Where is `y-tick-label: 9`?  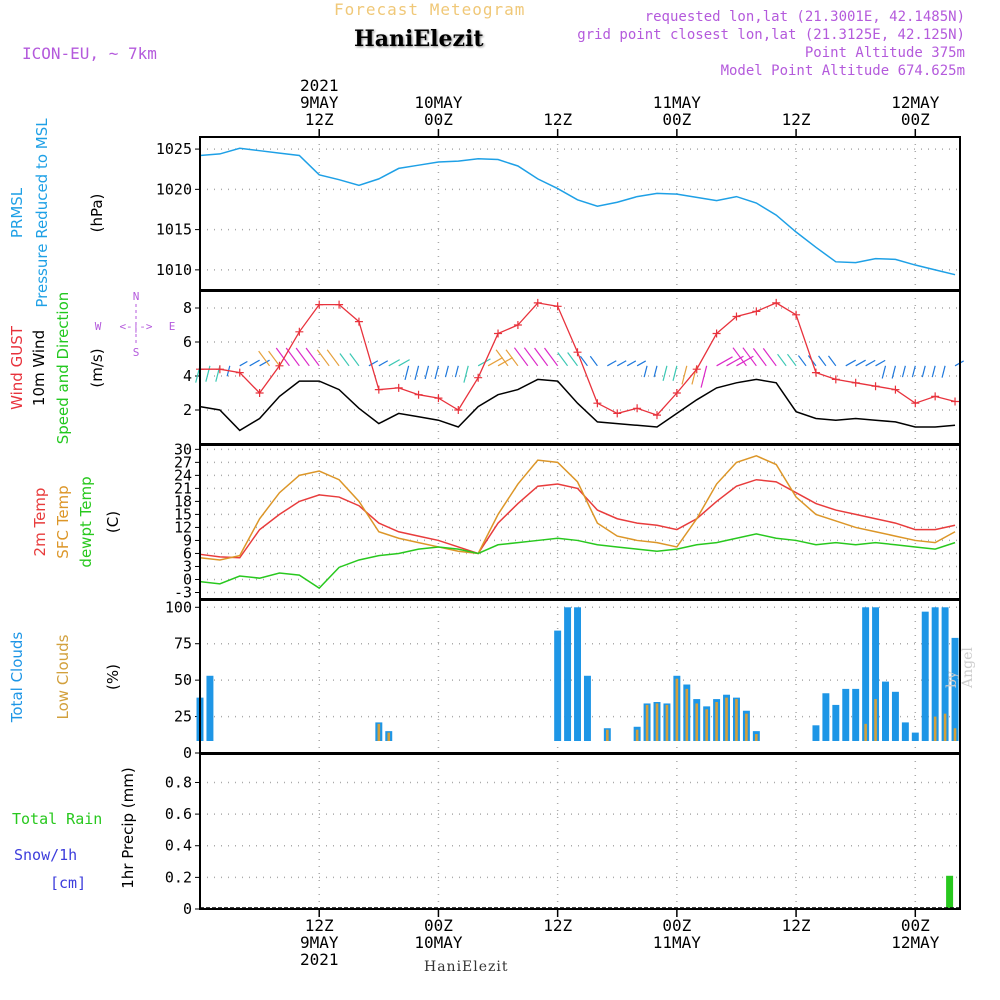
y-tick-label: 9 is located at coordinates (187, 540).